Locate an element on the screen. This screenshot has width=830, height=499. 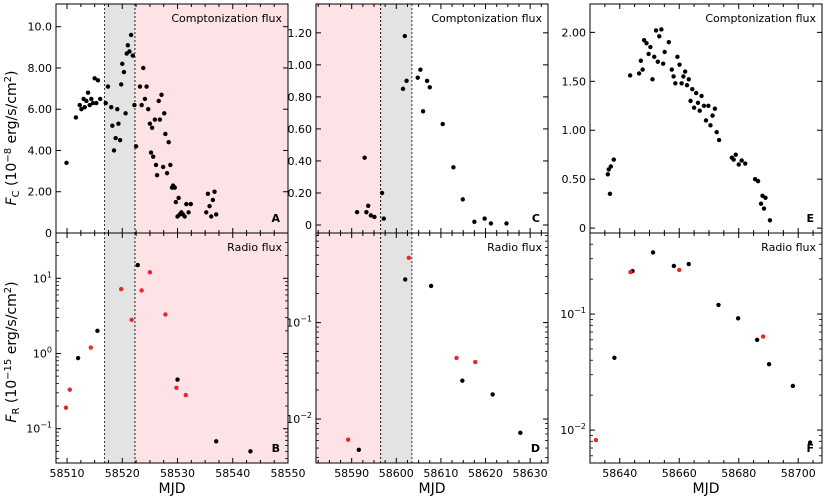
x-axis-label: MJD is located at coordinates (172, 489).